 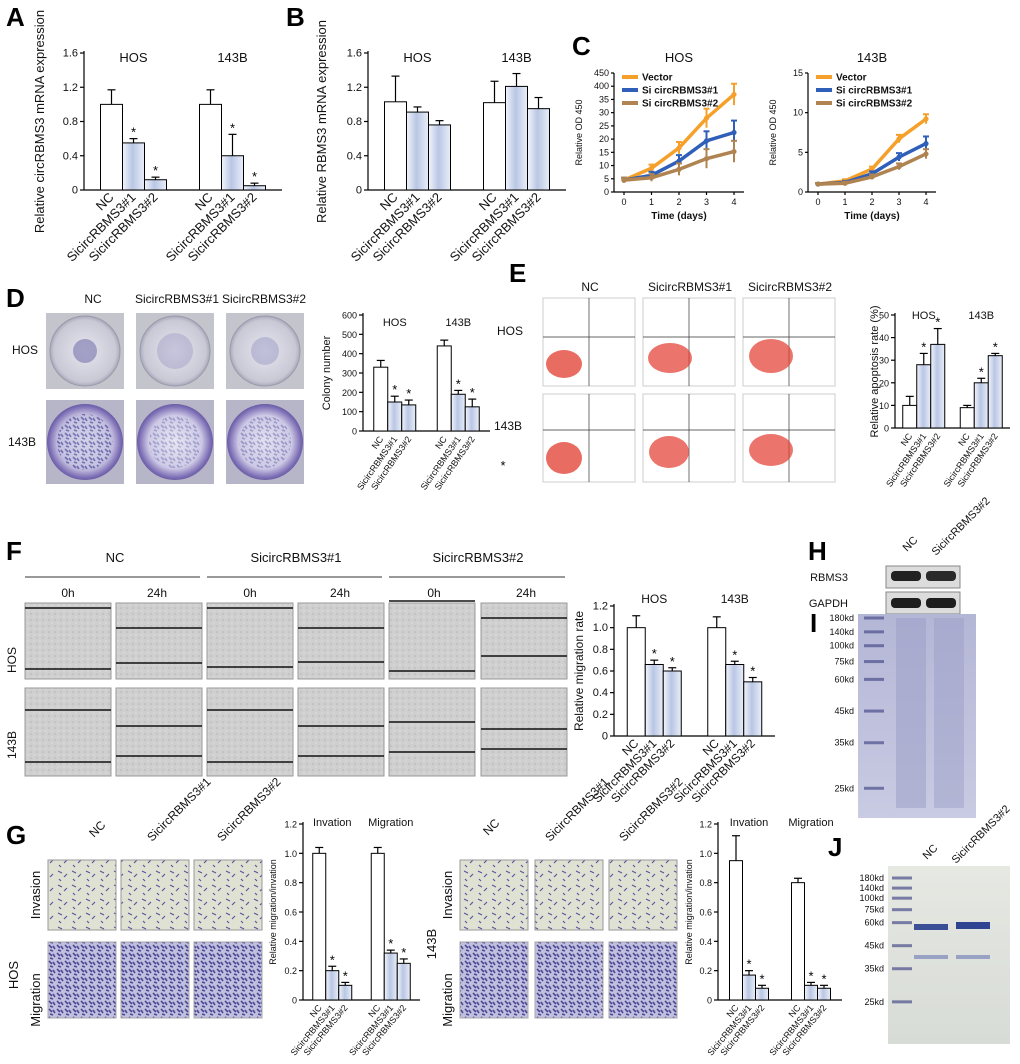 I want to click on y-tick-label: 50, so click(x=884, y=316).